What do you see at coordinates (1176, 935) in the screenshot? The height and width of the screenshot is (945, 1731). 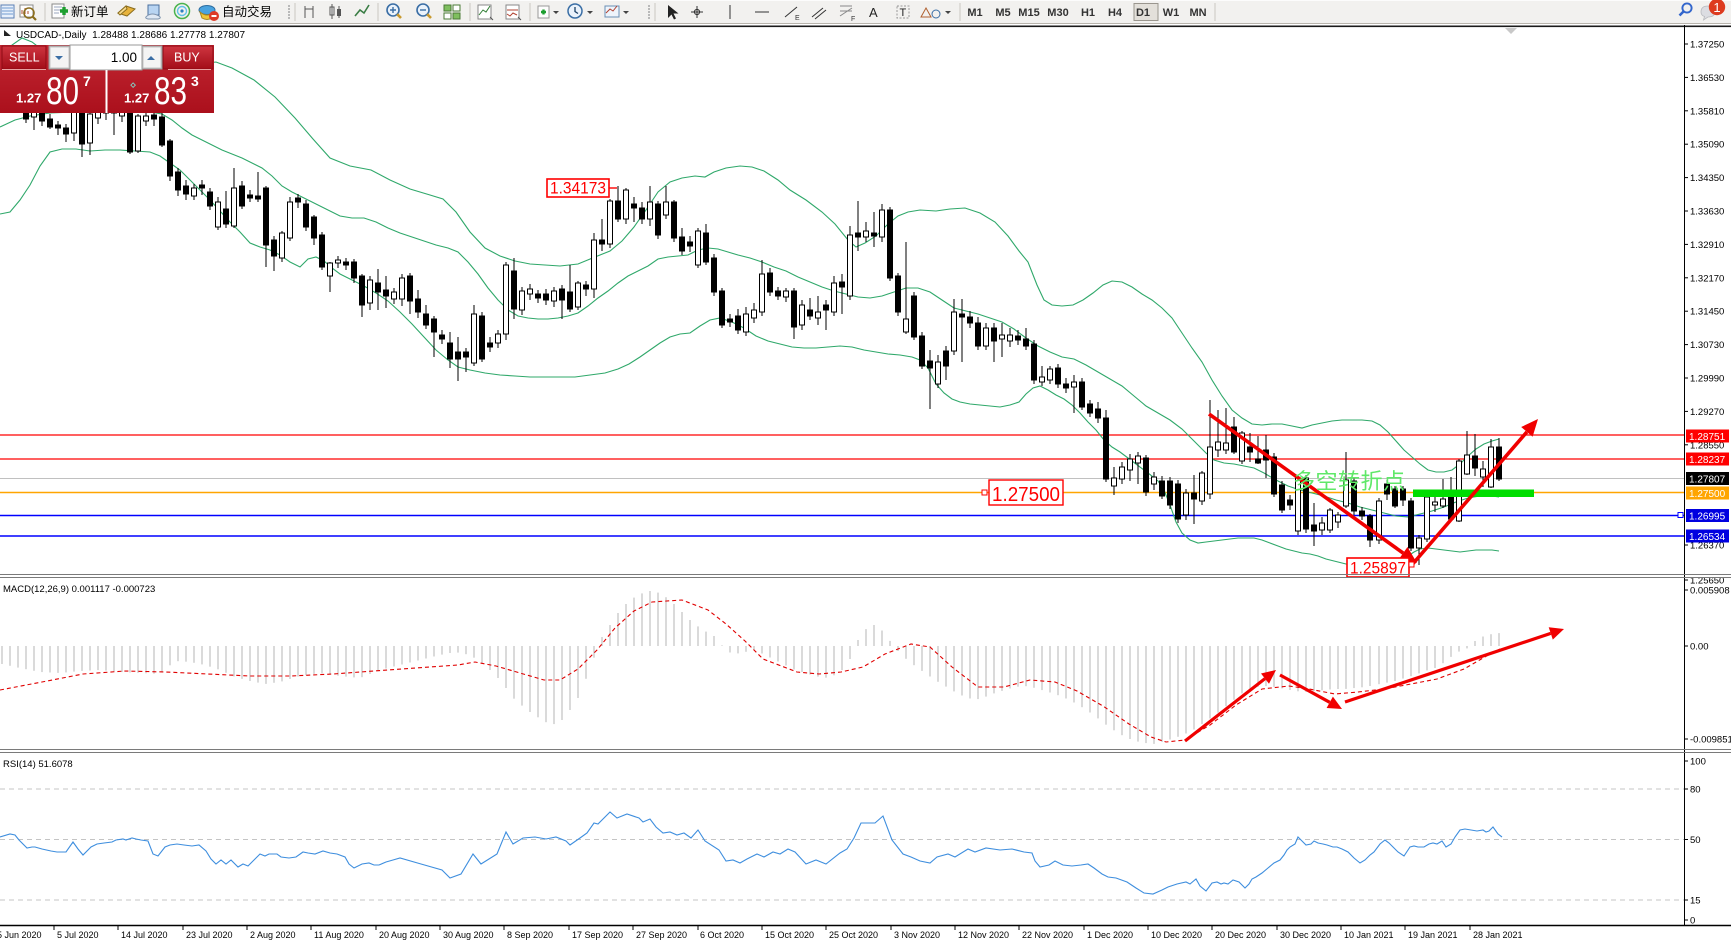 I see `svg-text: 10 Dec 2020` at bounding box center [1176, 935].